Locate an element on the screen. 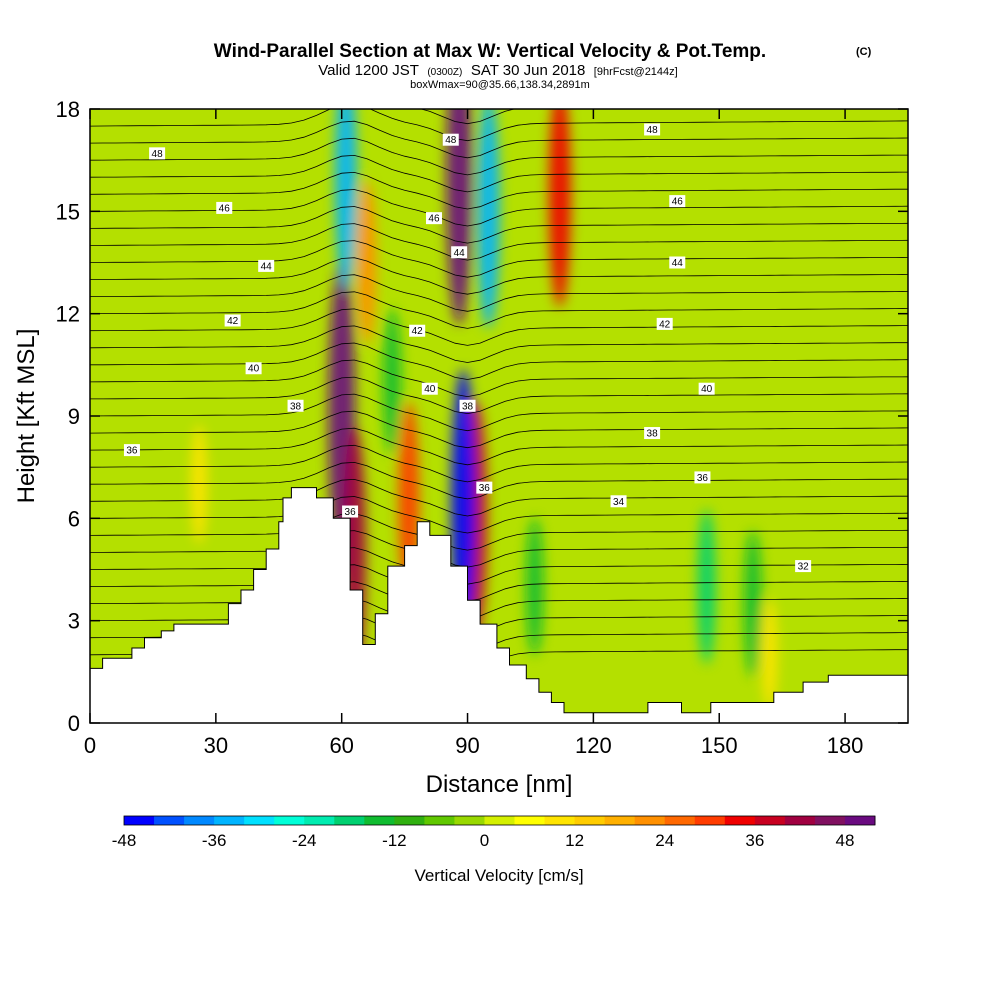  theta-label-text: 32 is located at coordinates (804, 567).